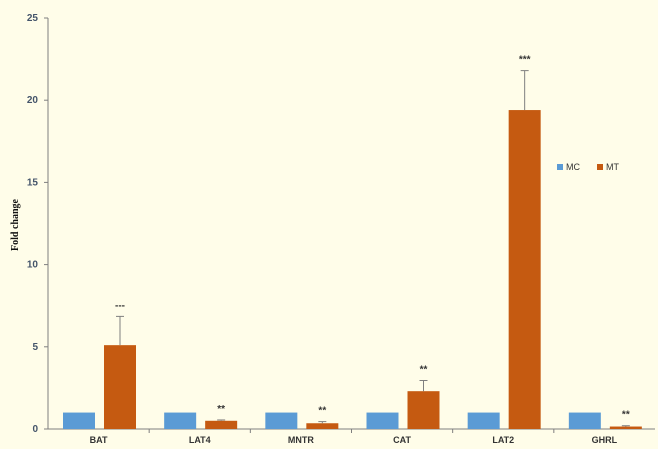  Describe the element at coordinates (33, 265) in the screenshot. I see `y-tick-label: 10` at that location.